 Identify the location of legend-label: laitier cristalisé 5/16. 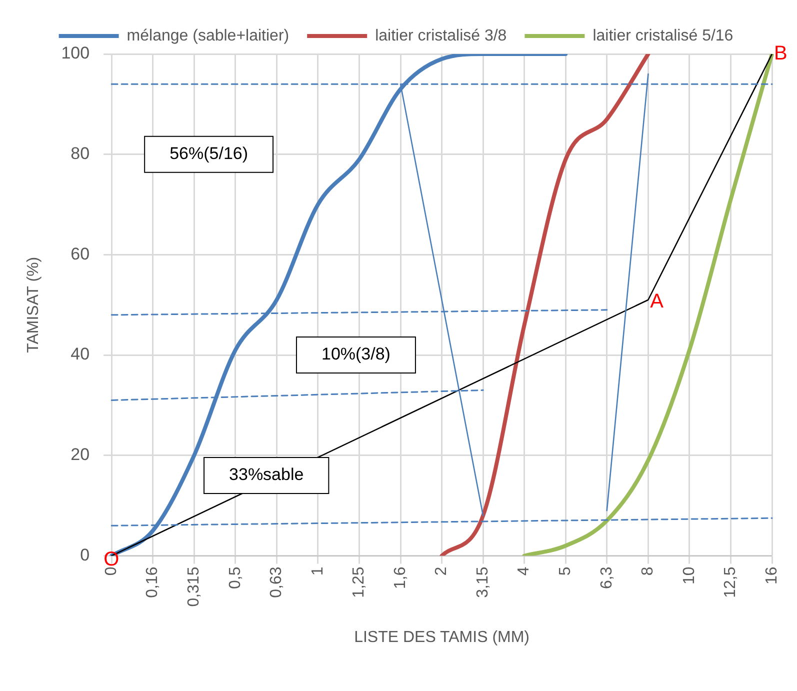
(663, 35).